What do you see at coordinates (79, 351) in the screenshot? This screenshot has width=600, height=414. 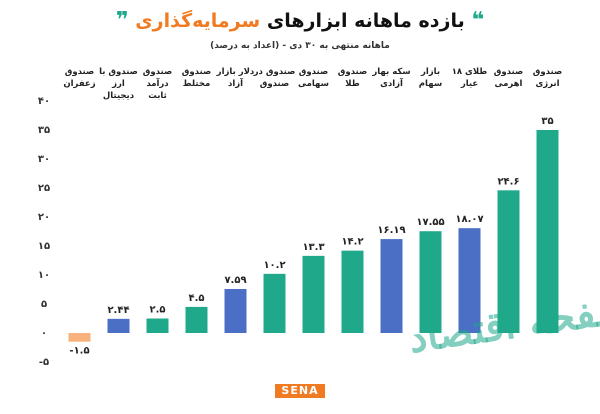 I see `value-label: -۱.۵` at bounding box center [79, 351].